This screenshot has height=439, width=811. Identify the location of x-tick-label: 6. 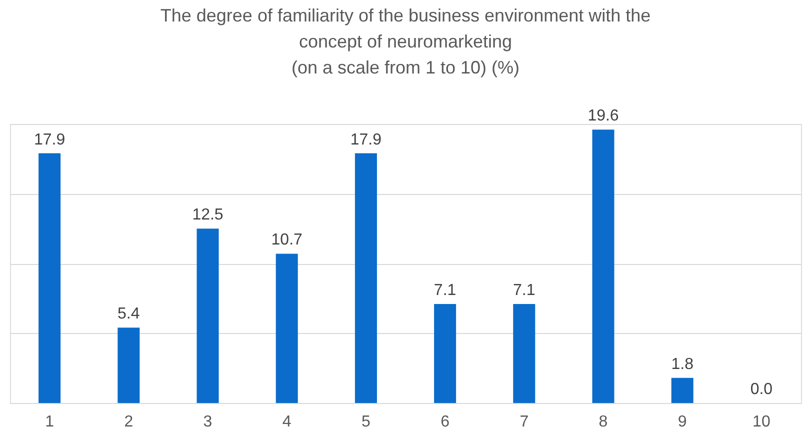
(445, 422).